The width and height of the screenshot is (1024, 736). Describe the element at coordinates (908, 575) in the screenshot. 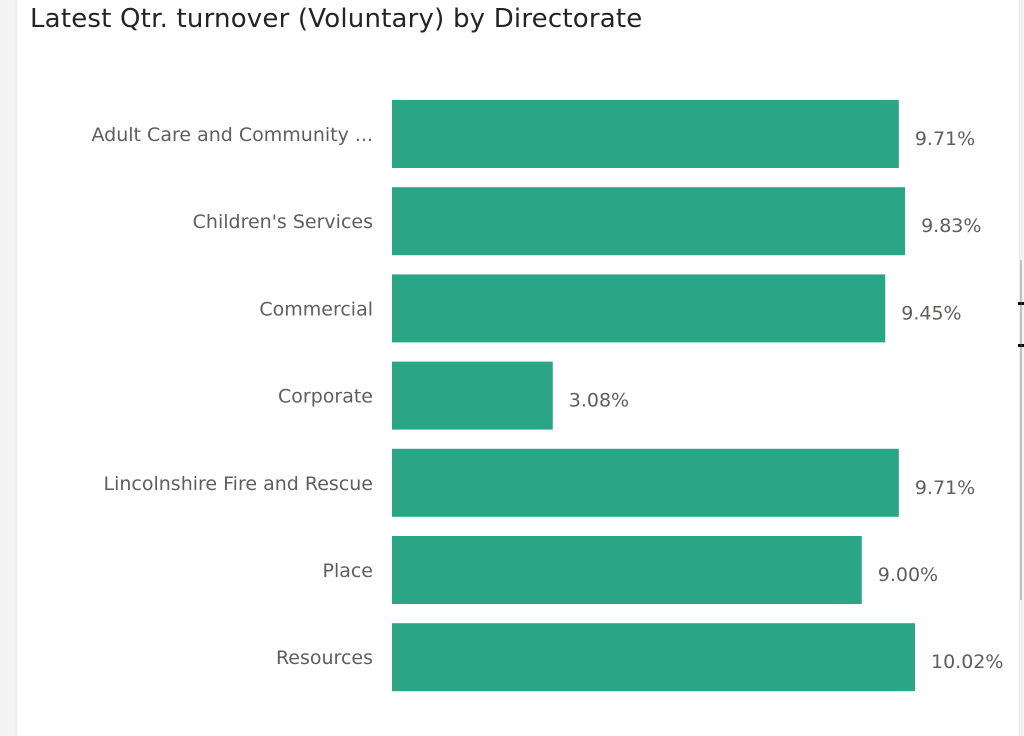

I see `data-label: 9.00%` at that location.